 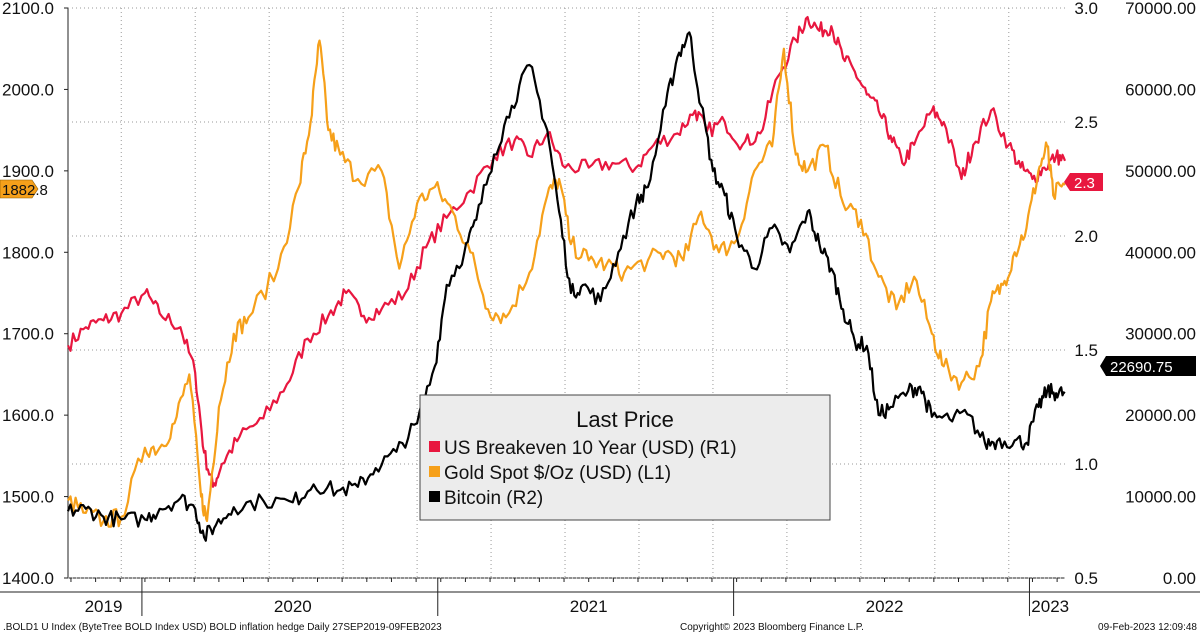 What do you see at coordinates (557, 473) in the screenshot?
I see `legend-entry-gold: Gold Spot $/Oz (USD) (L1)` at bounding box center [557, 473].